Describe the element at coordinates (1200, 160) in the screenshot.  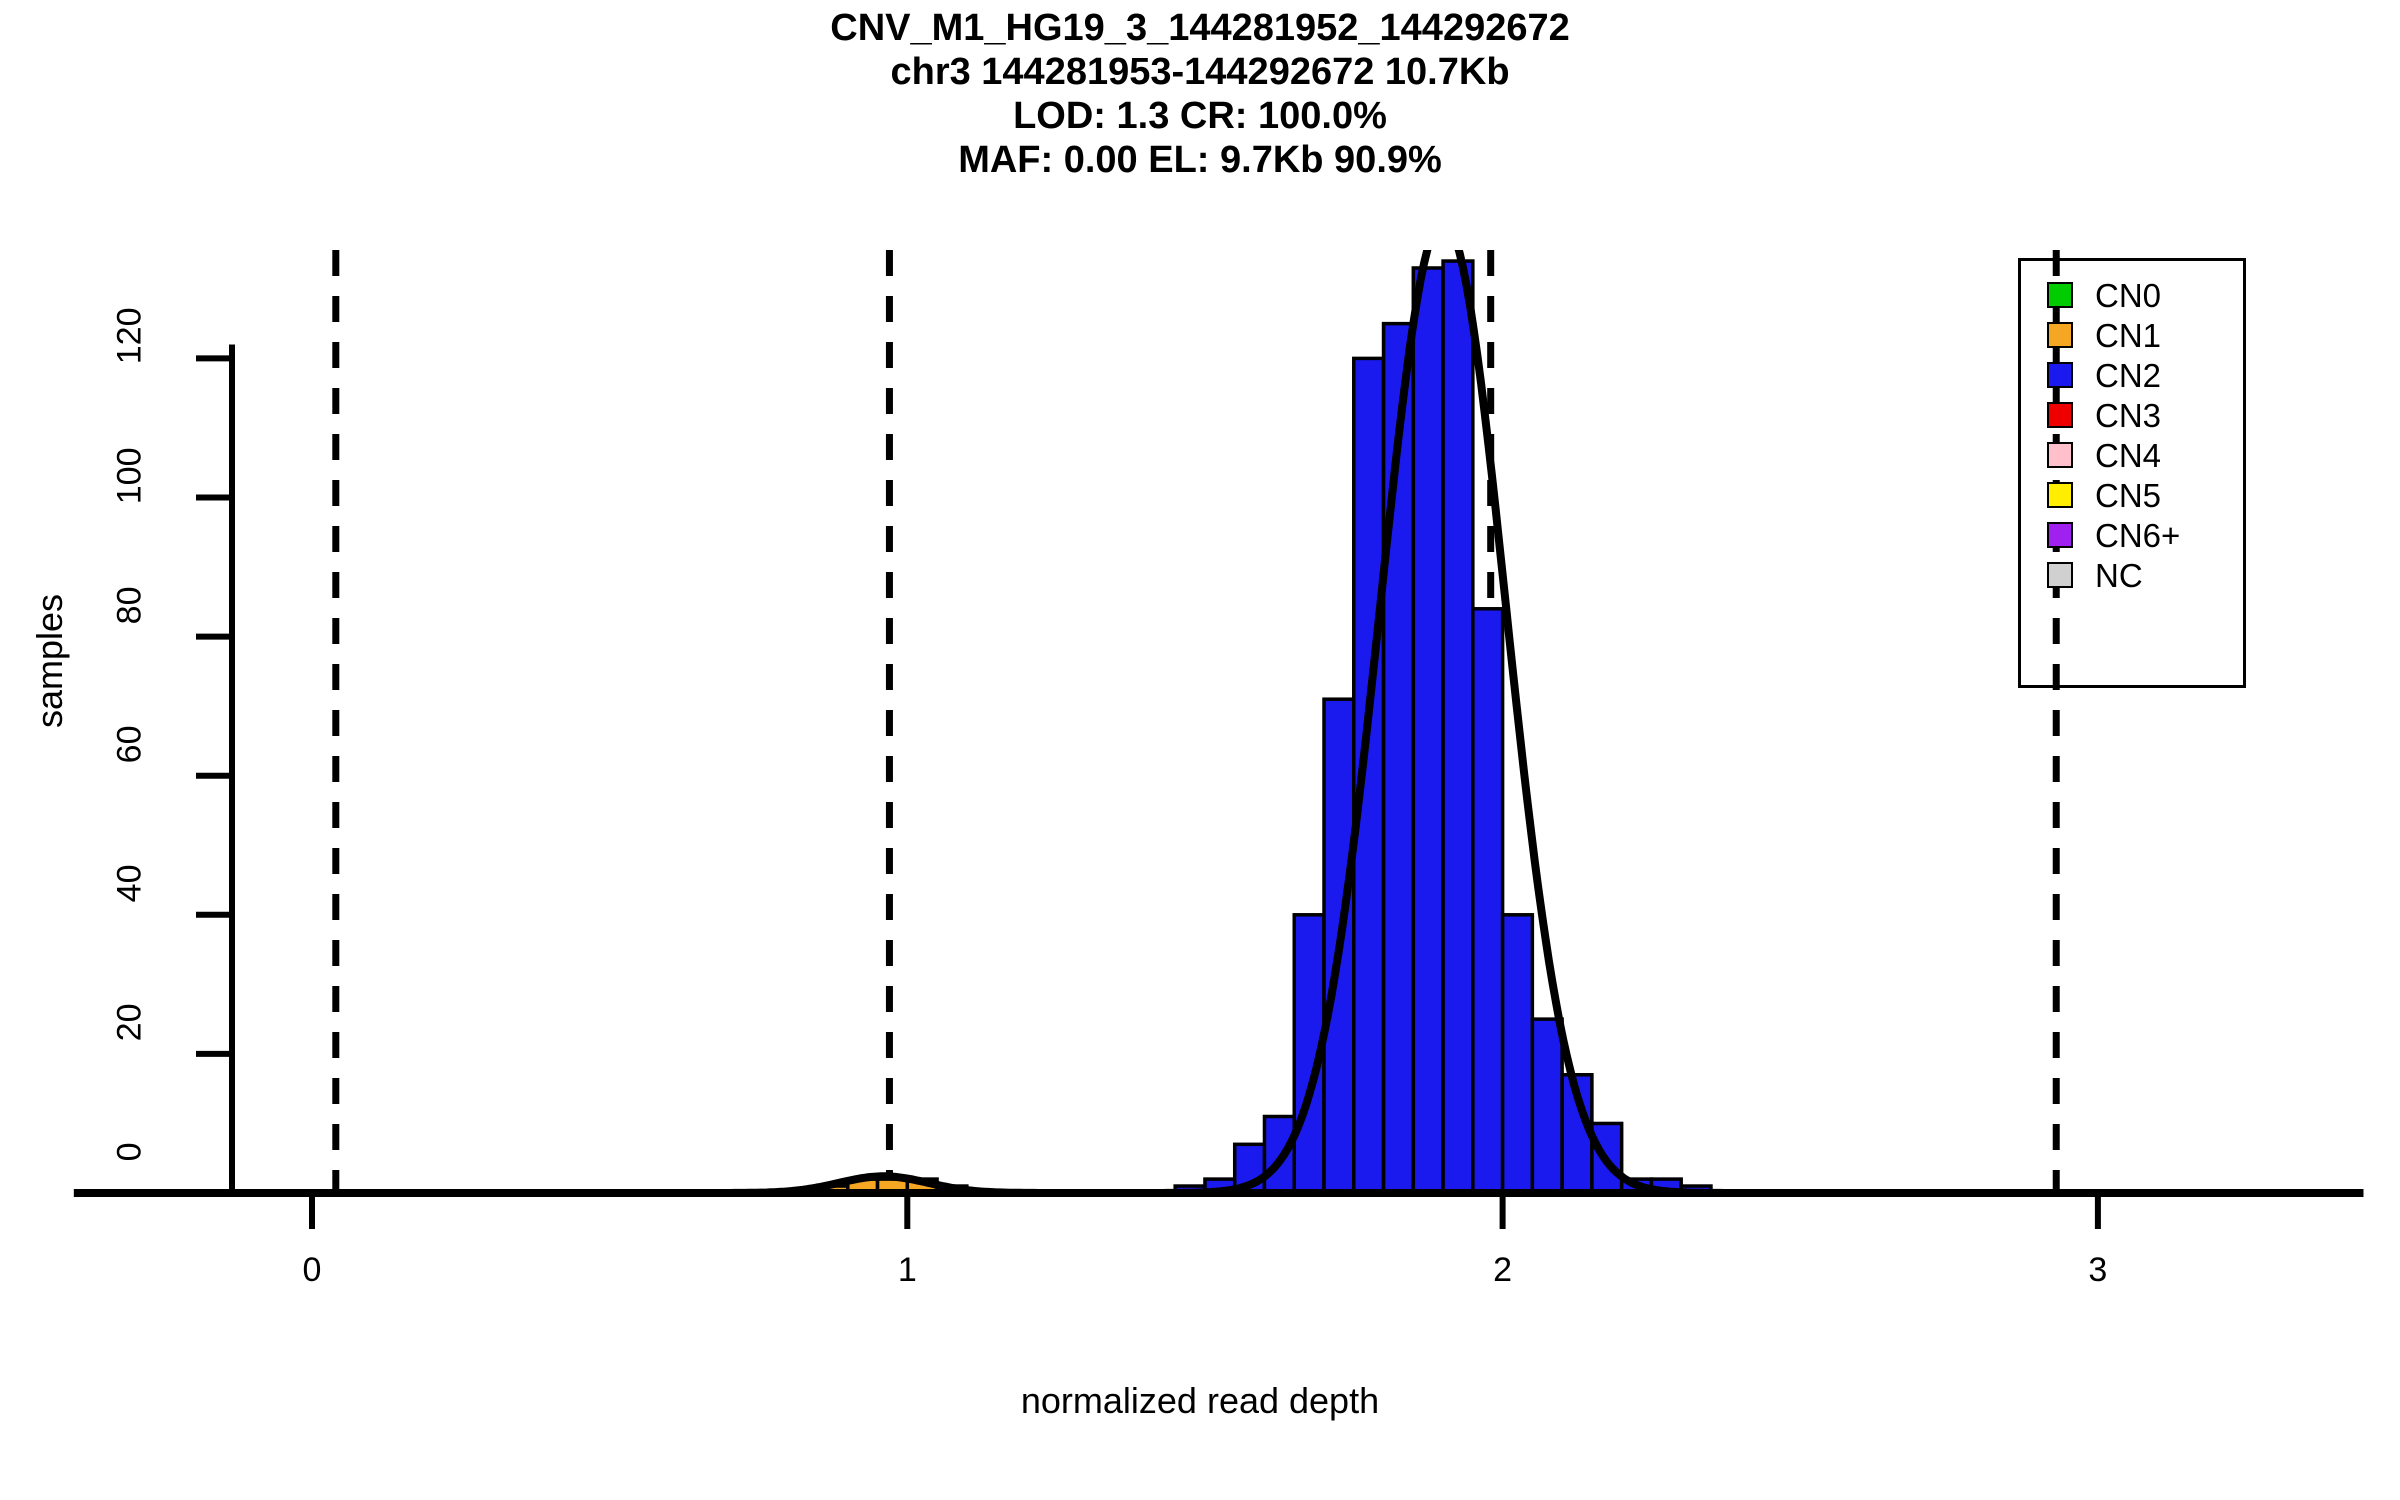
I see `title-line-4: MAF: 0.00 EL: 9.7Kb 90.9%` at that location.